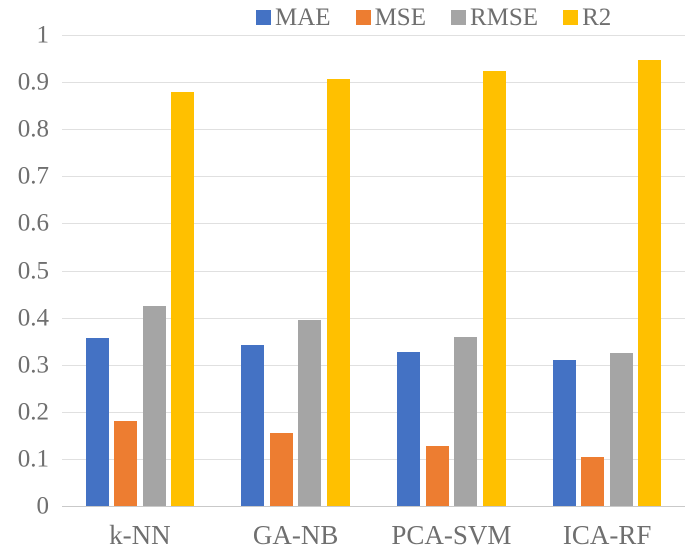 This screenshot has height=560, width=685. Describe the element at coordinates (33, 459) in the screenshot. I see `y-tick-label: 0.1` at that location.